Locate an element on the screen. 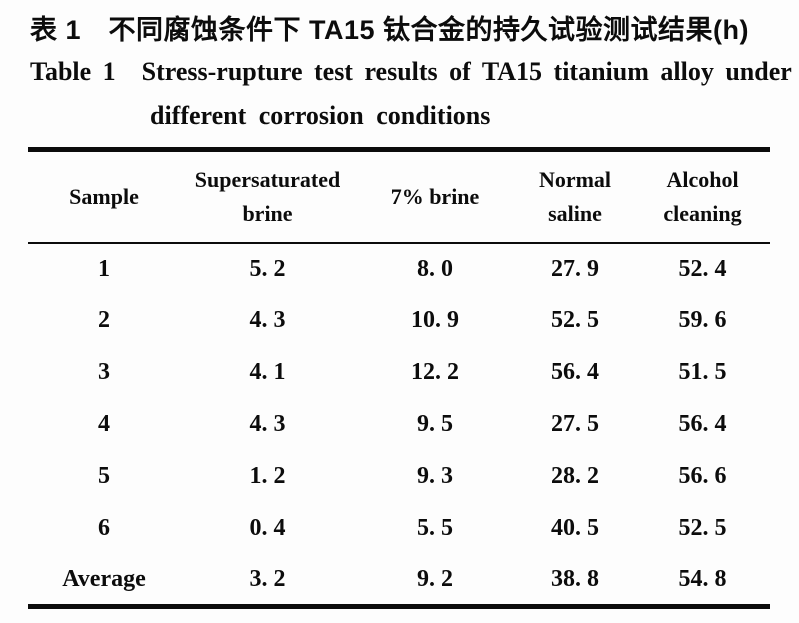 Image resolution: width=799 pixels, height=623 pixels. table-row-sample-5: 5 1. 2 9. 3 28. 2 56. 6 is located at coordinates (399, 477).